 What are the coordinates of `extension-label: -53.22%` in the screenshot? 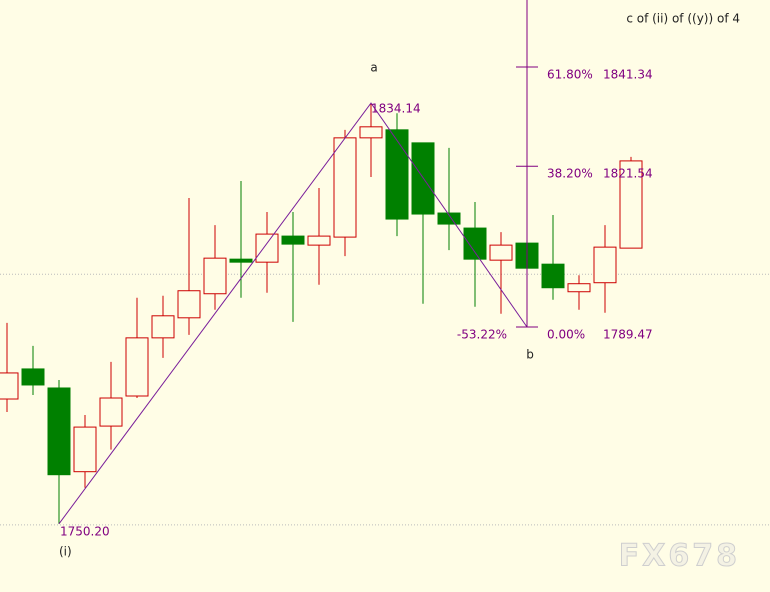 It's located at (482, 334).